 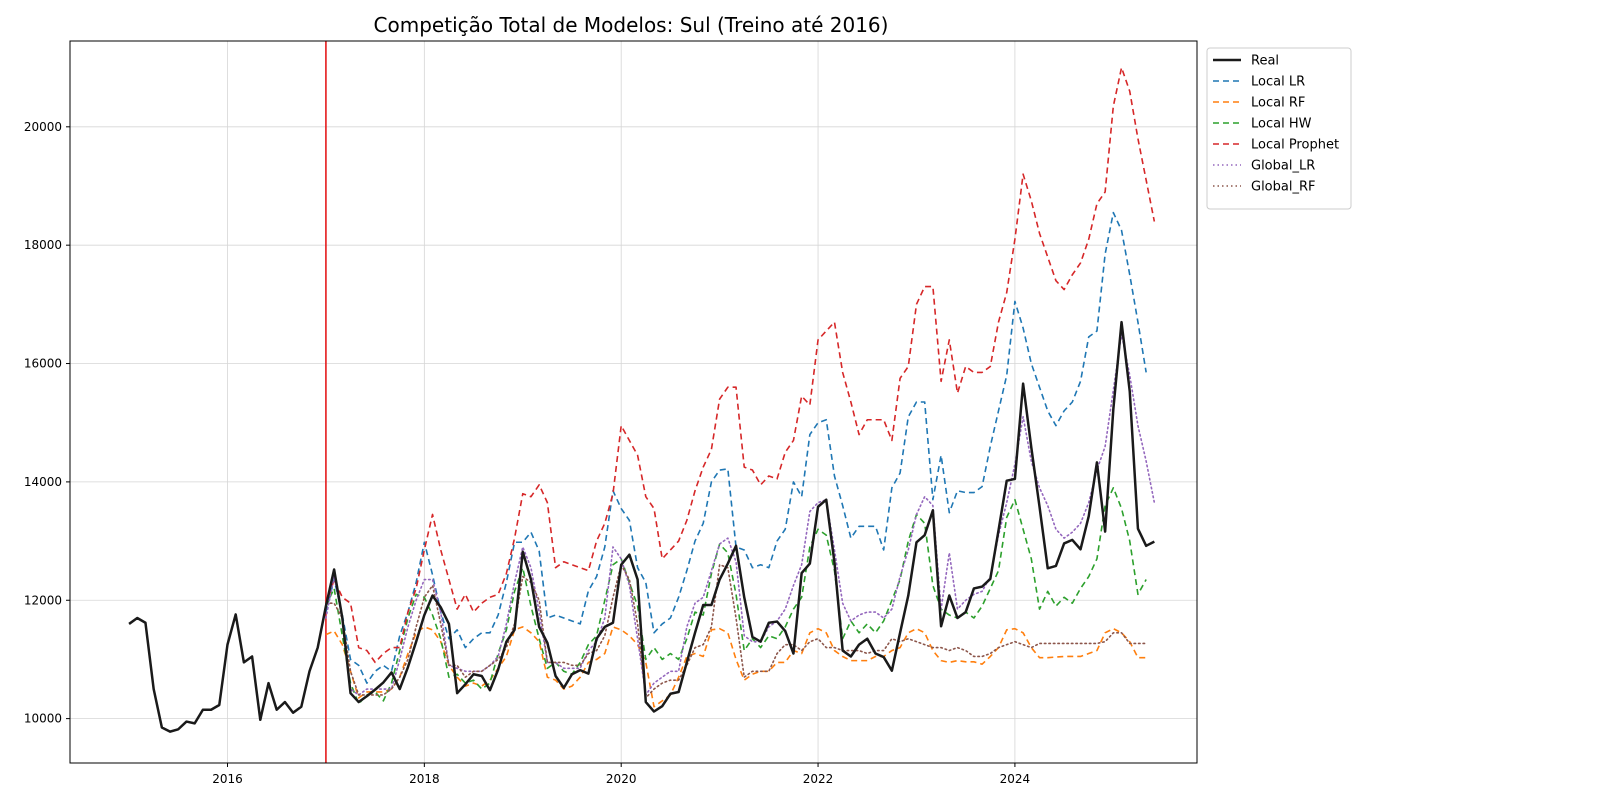 What do you see at coordinates (424, 779) in the screenshot?
I see `x-tick-label: 2018` at bounding box center [424, 779].